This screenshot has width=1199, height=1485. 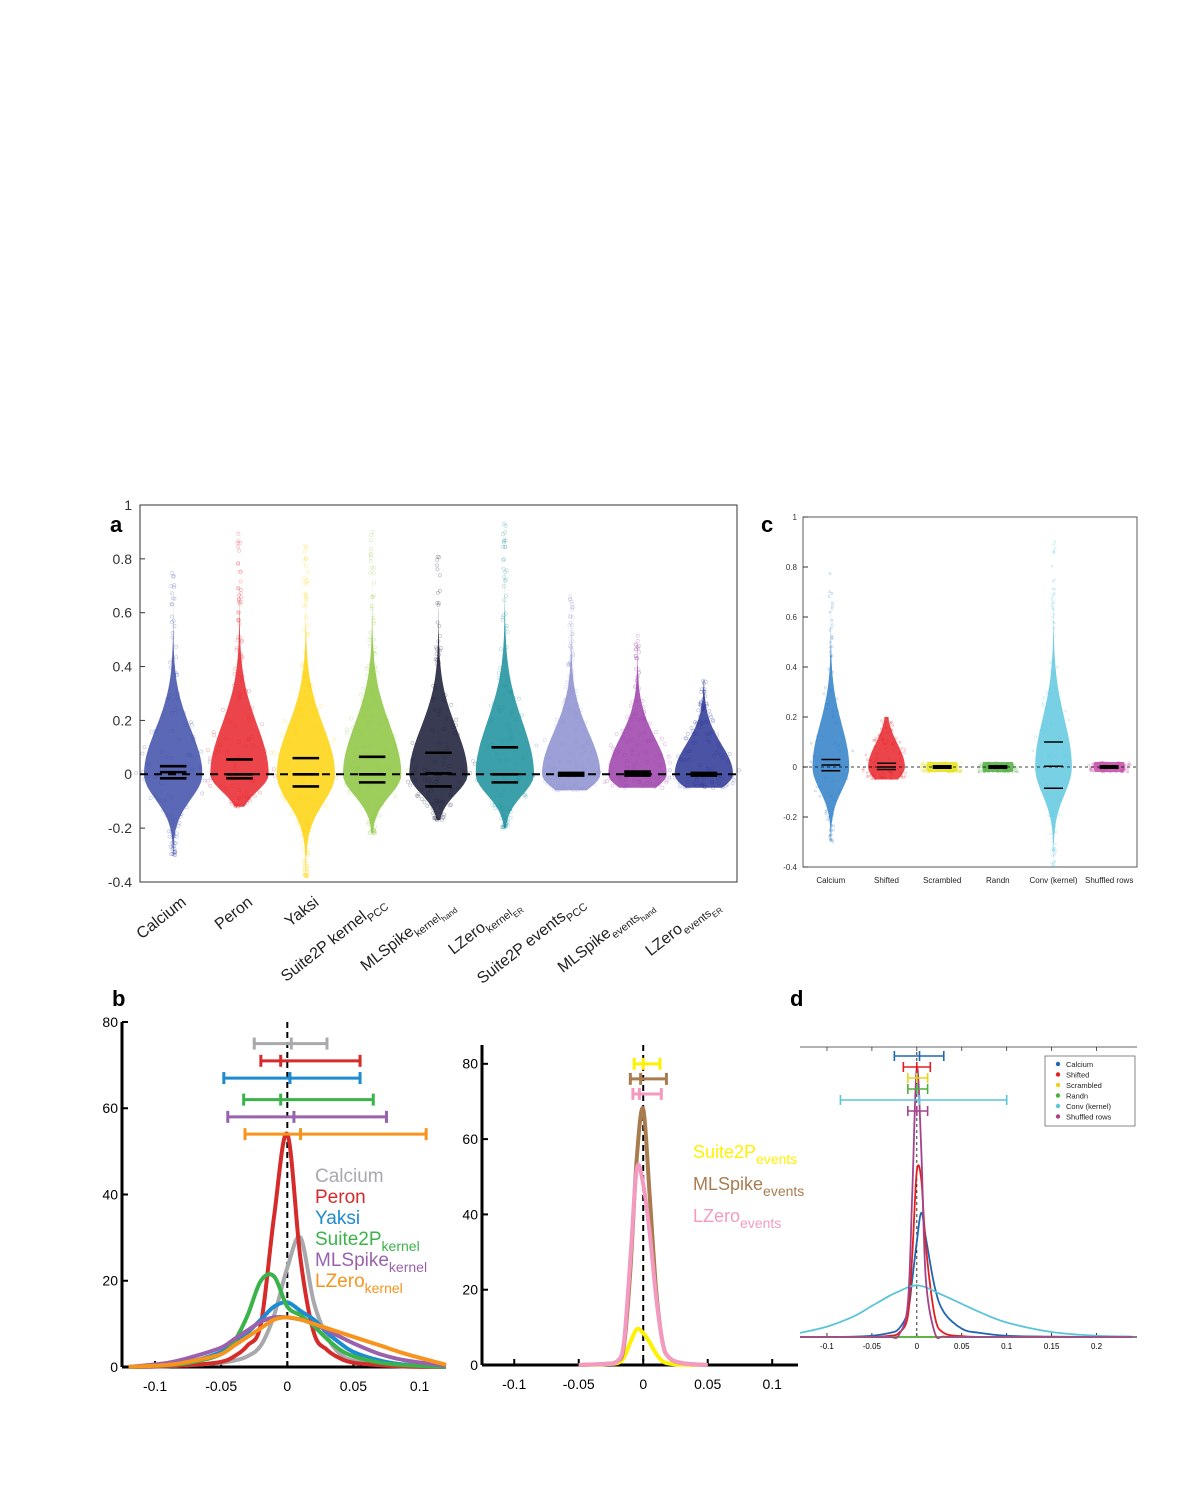 I want to click on category-subscript: PCC, so click(x=577, y=913).